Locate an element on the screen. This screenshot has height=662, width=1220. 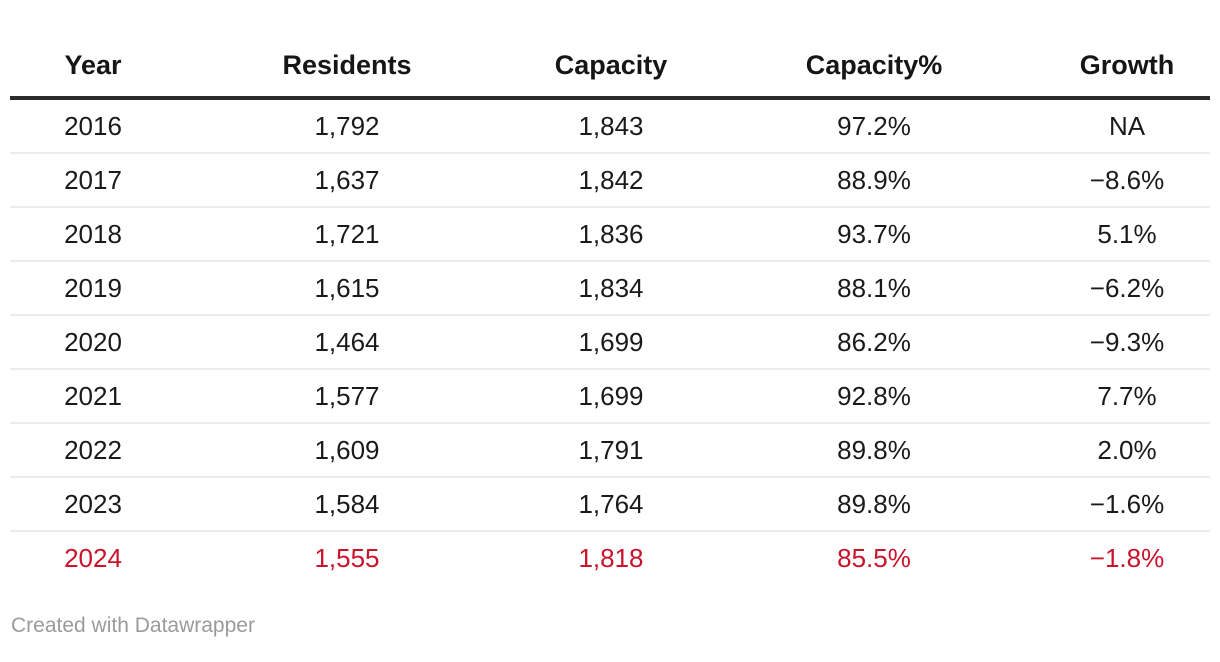
cell-growth: −8.6% is located at coordinates (1127, 180).